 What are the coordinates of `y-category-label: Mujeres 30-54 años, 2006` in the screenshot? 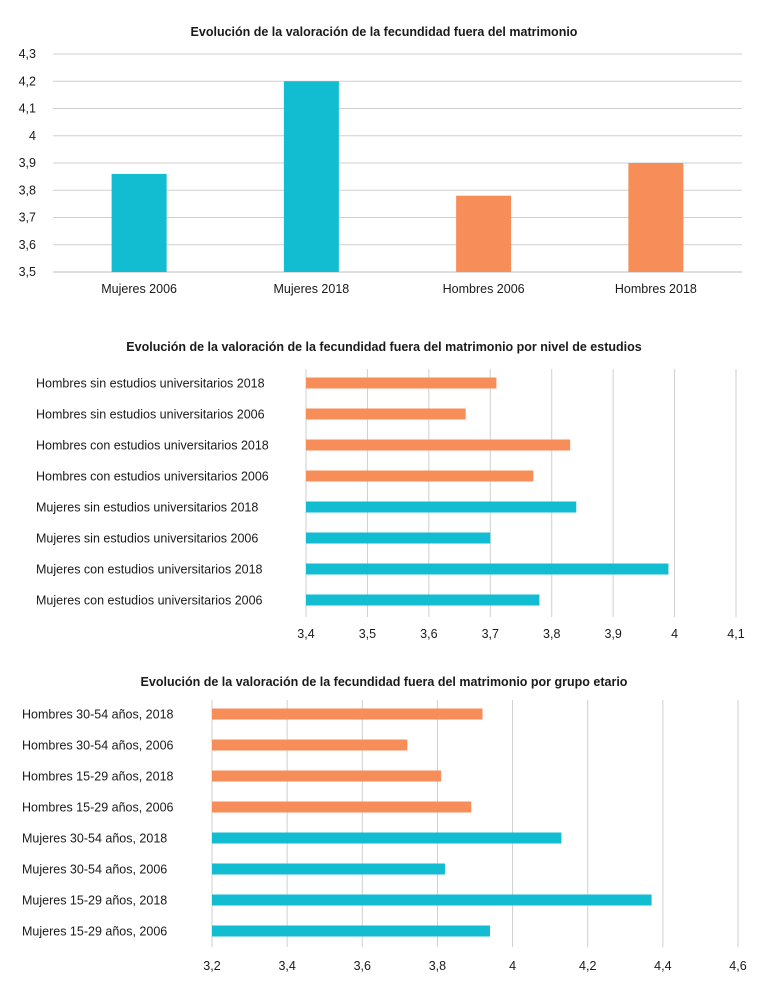 It's located at (94, 870).